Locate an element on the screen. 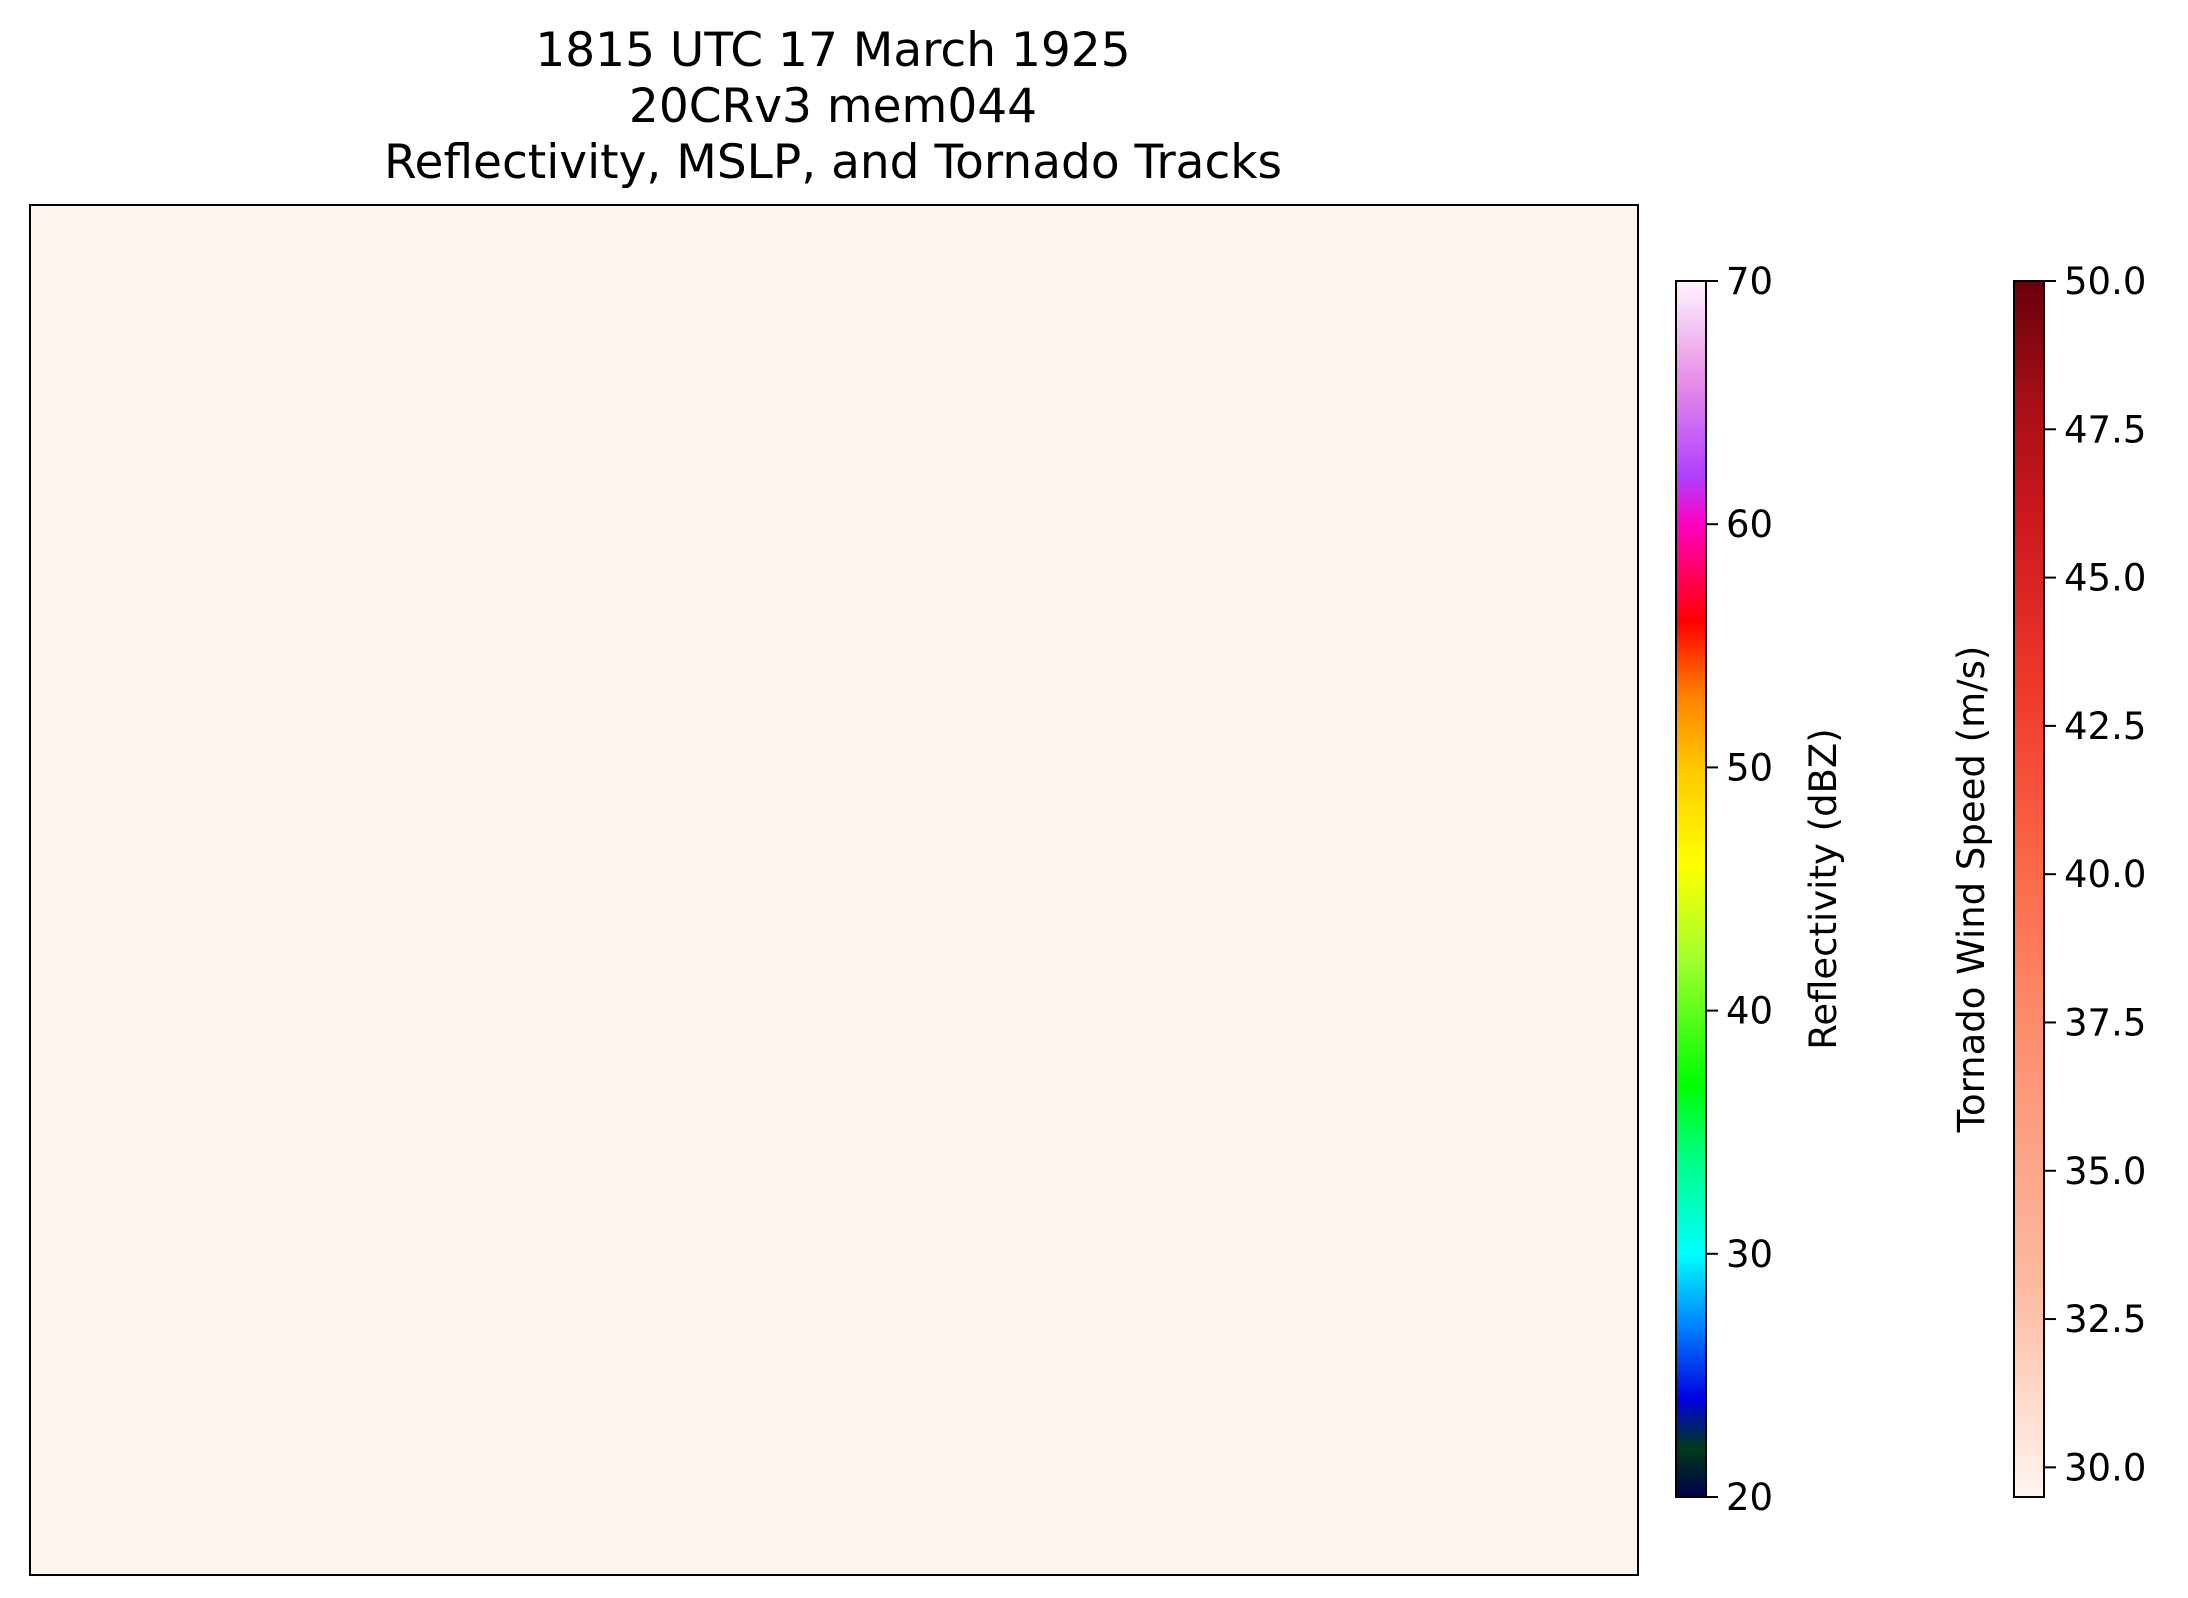 The width and height of the screenshot is (2188, 1598). tornado-wind-speed-colorbar-tick-label: 50.0 is located at coordinates (2105, 281).